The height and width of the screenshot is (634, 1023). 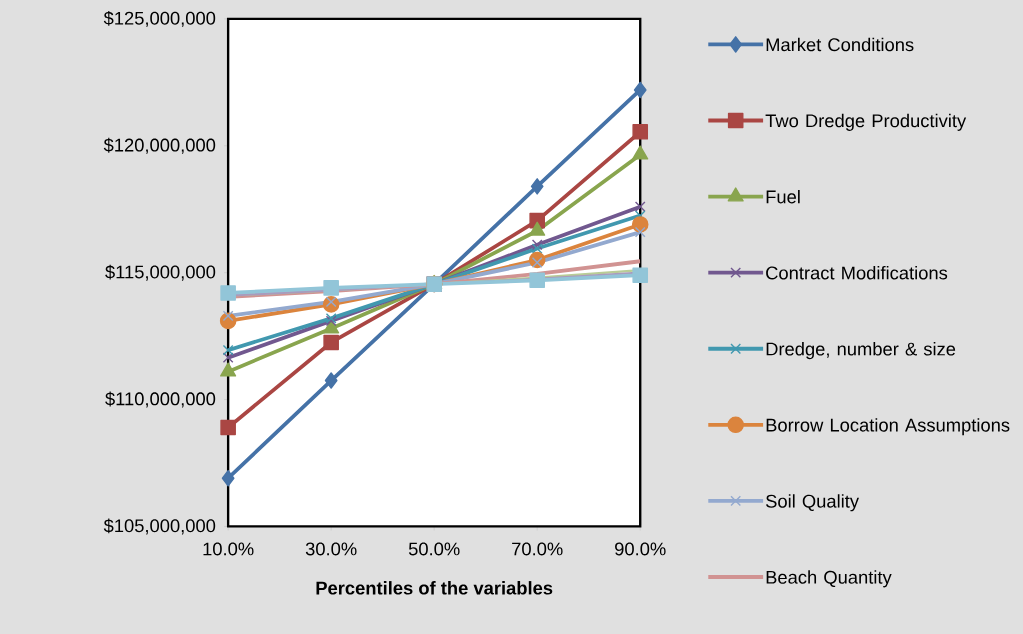 I want to click on y-tick-label: $110,000,000, so click(x=160, y=399).